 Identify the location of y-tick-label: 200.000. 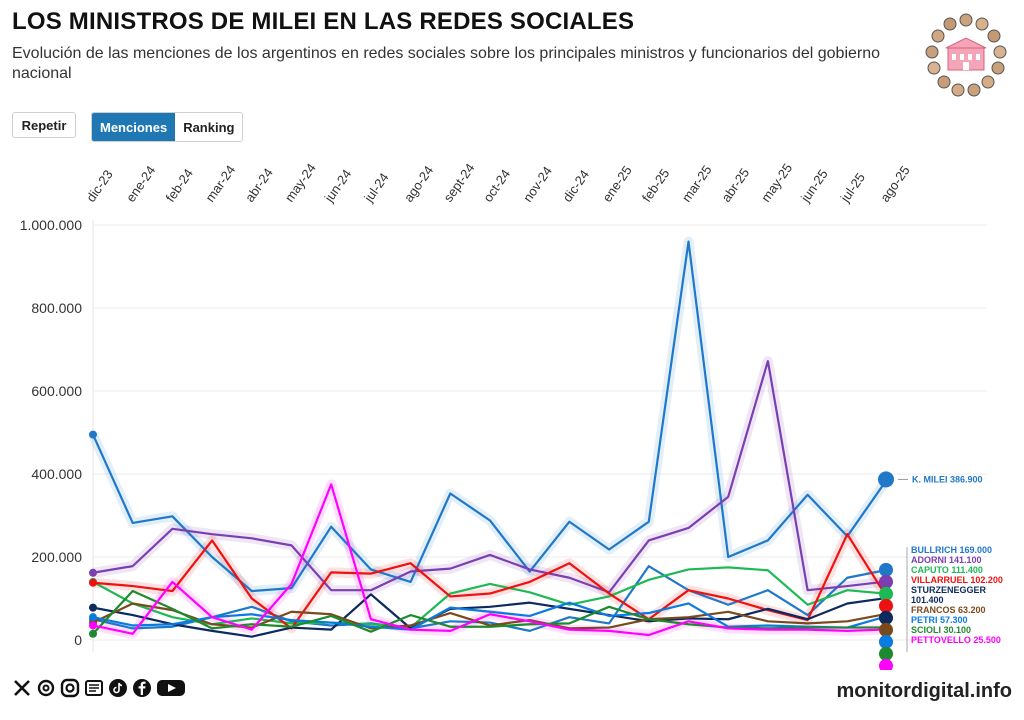
(56, 557).